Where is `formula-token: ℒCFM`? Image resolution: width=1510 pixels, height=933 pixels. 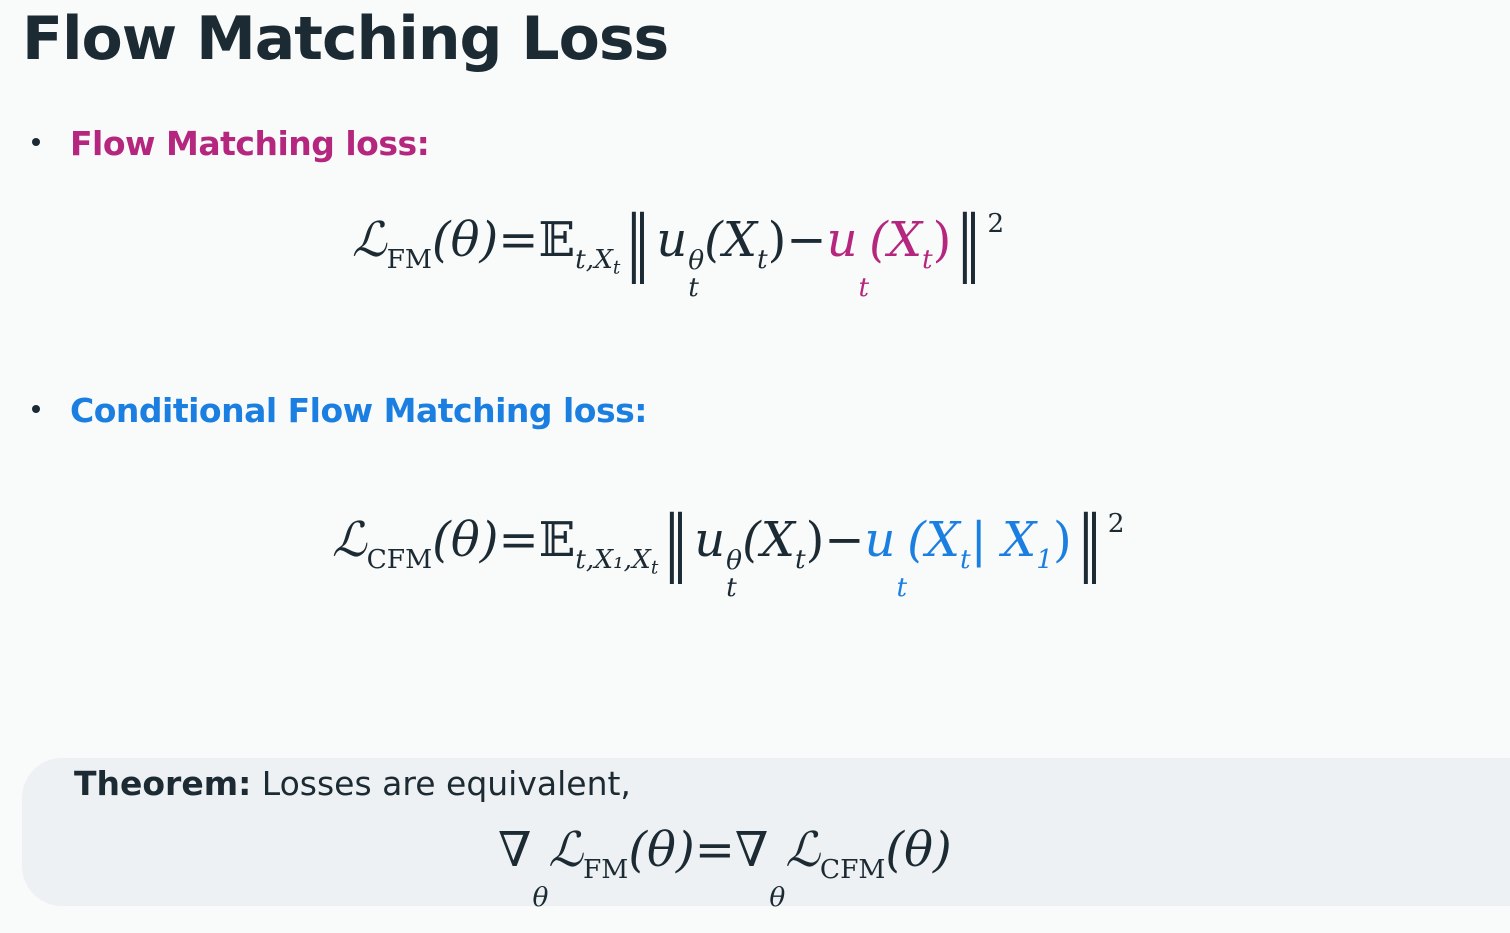 formula-token: ℒCFM is located at coordinates (835, 853).